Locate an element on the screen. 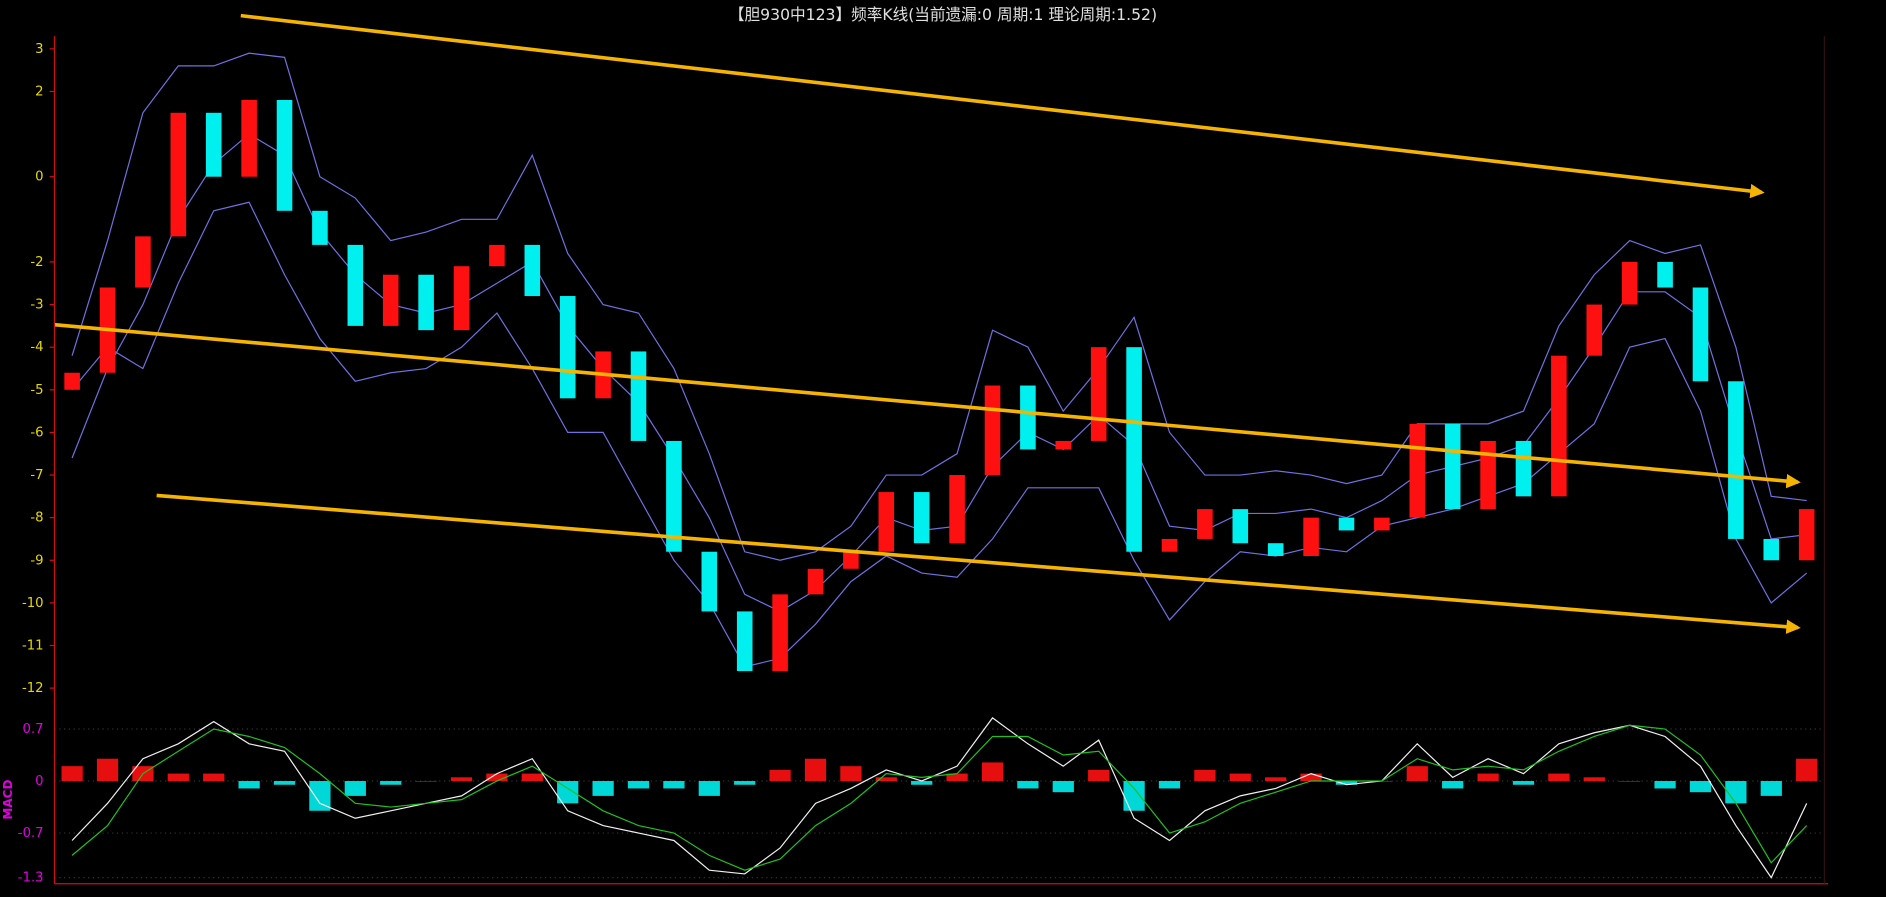  y-tick-label: -11 is located at coordinates (33, 645).